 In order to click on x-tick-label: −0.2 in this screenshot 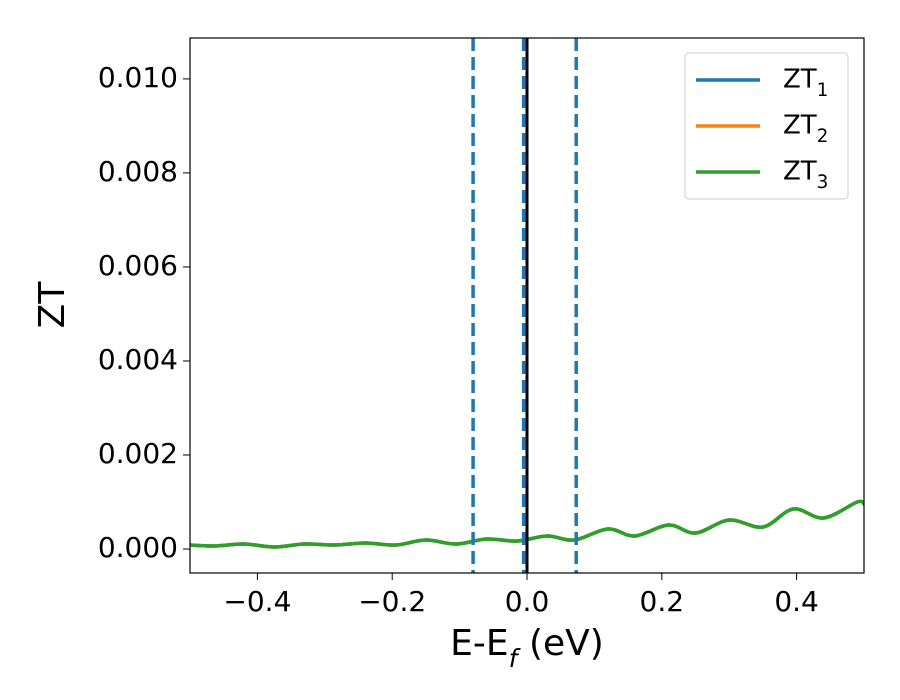, I will do `click(392, 601)`.